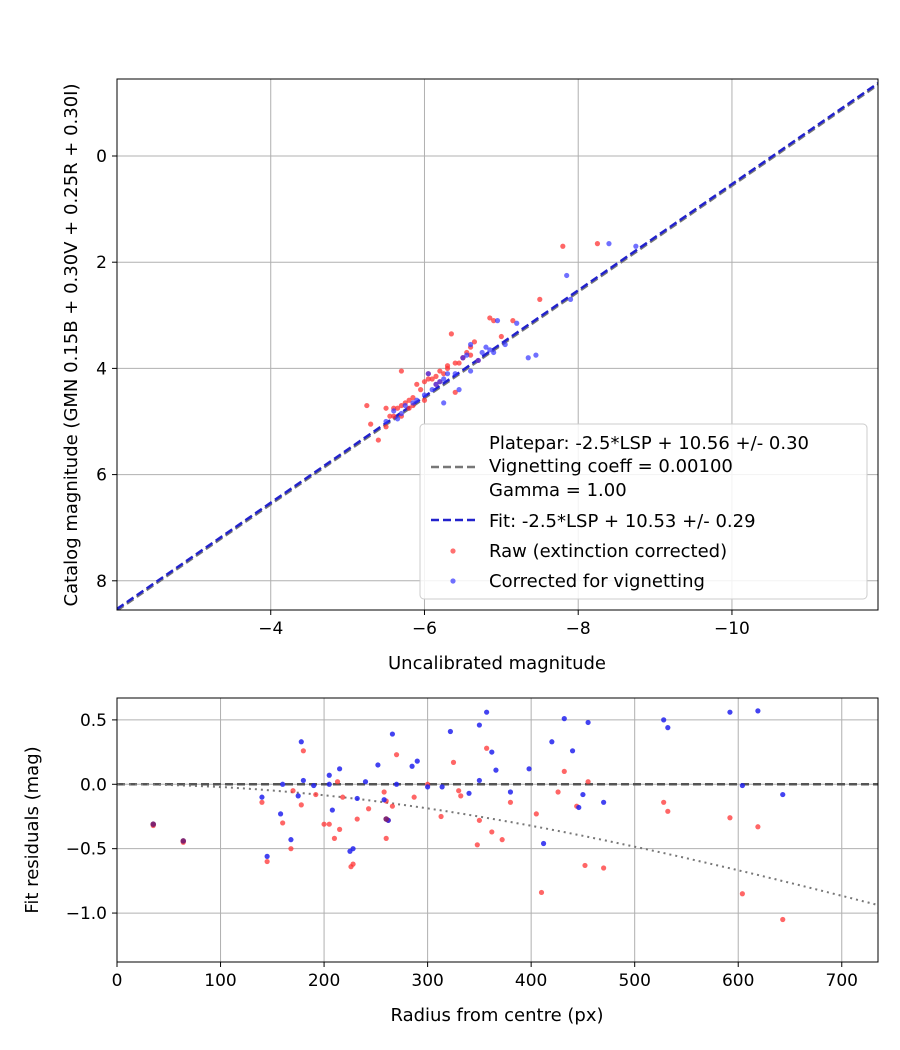 The height and width of the screenshot is (1050, 900). I want to click on top-x-axis-label: Uncalibrated magnitude, so click(497, 663).